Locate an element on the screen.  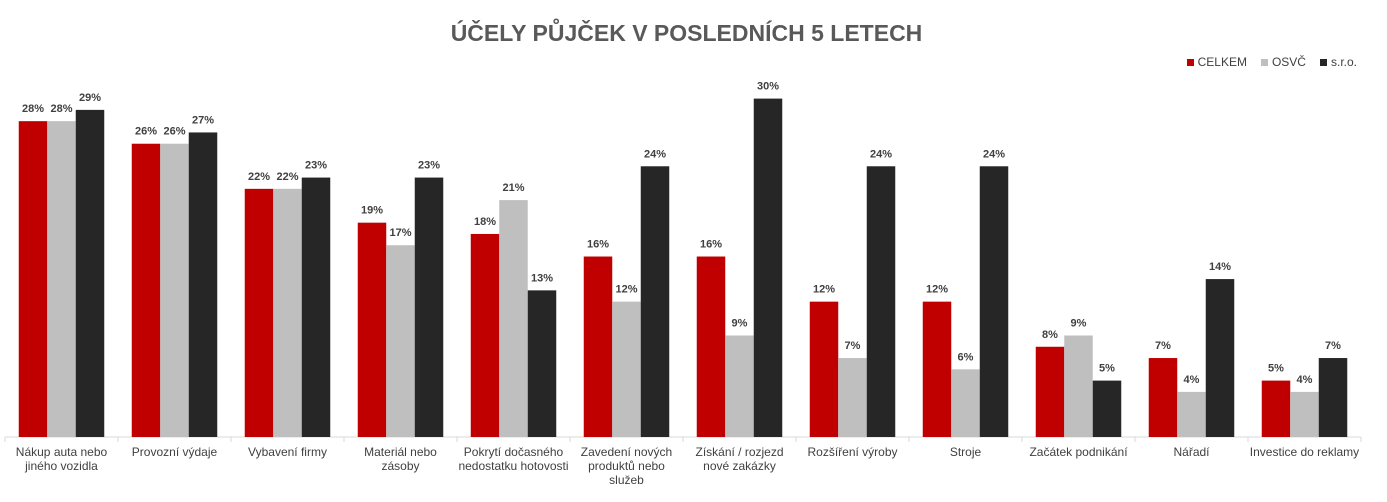
x-tick-label-line: Stroje is located at coordinates (966, 452).